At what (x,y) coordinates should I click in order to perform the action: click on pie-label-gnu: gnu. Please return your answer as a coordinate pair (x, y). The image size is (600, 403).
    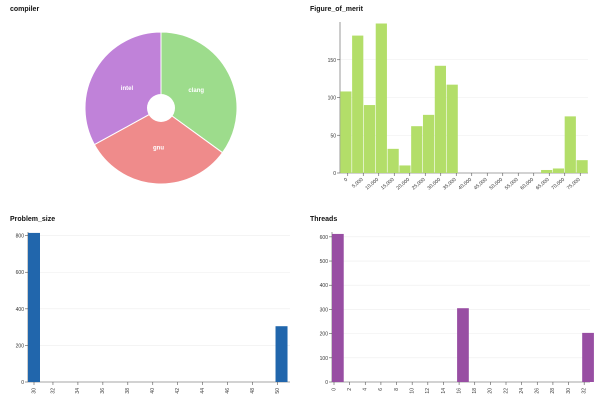
    Looking at the image, I should click on (158, 148).